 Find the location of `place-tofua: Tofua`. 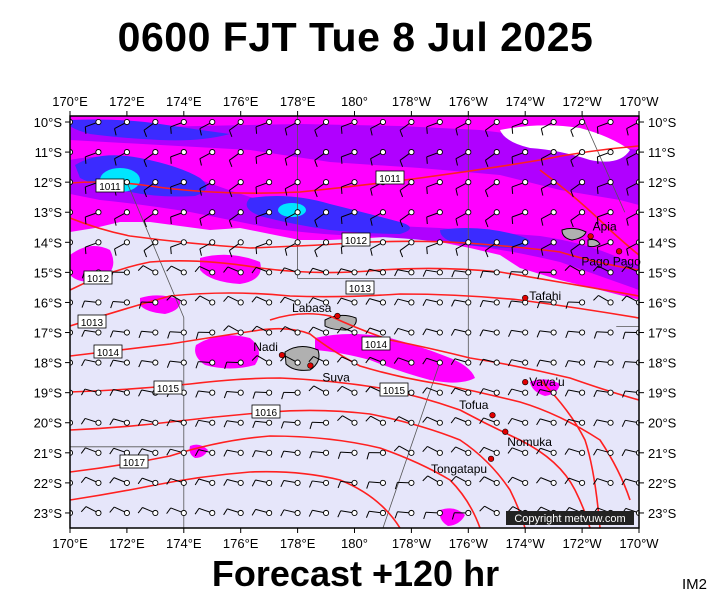

place-tofua: Tofua is located at coordinates (477, 408).